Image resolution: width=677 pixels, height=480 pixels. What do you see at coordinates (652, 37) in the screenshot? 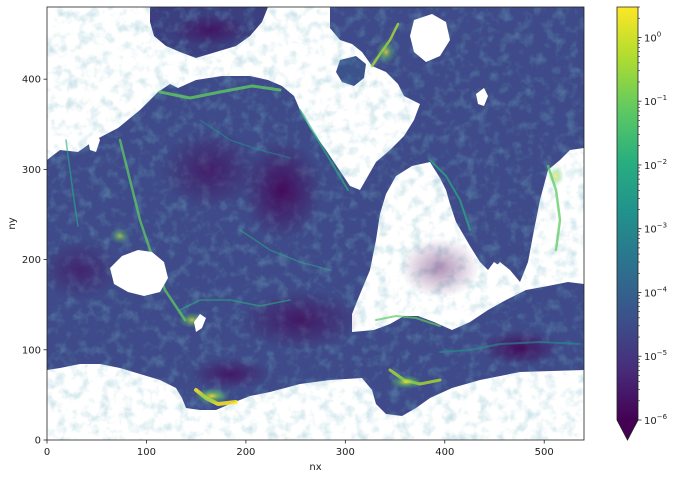
I see `colorbar-tick-label: 10⁰` at bounding box center [652, 37].